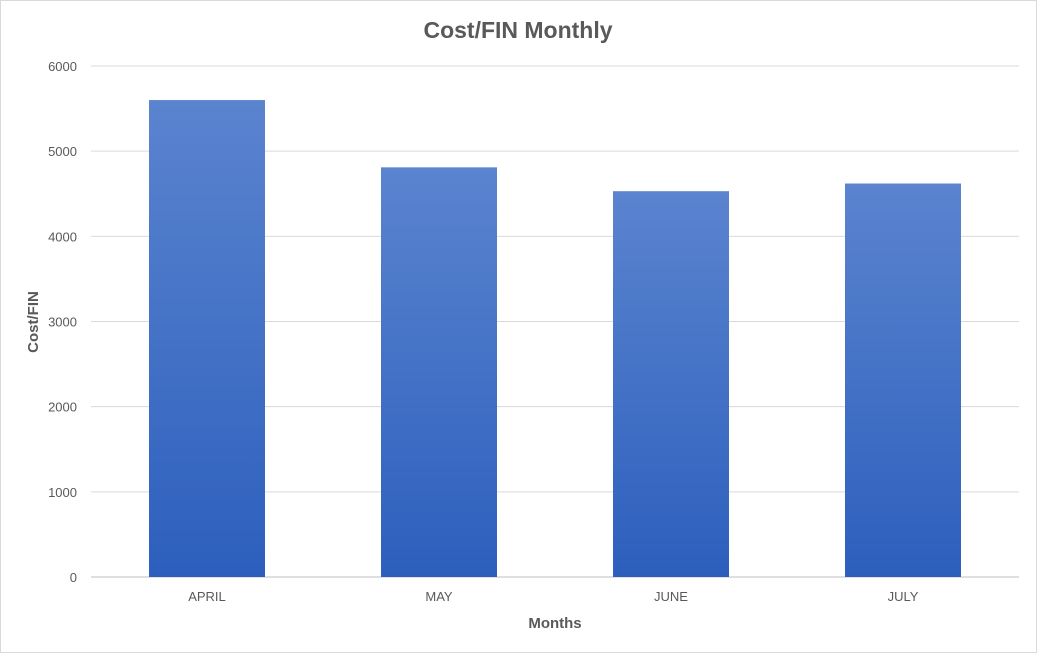 The image size is (1037, 653). I want to click on y-axis-title: Cost/FIN, so click(33, 322).